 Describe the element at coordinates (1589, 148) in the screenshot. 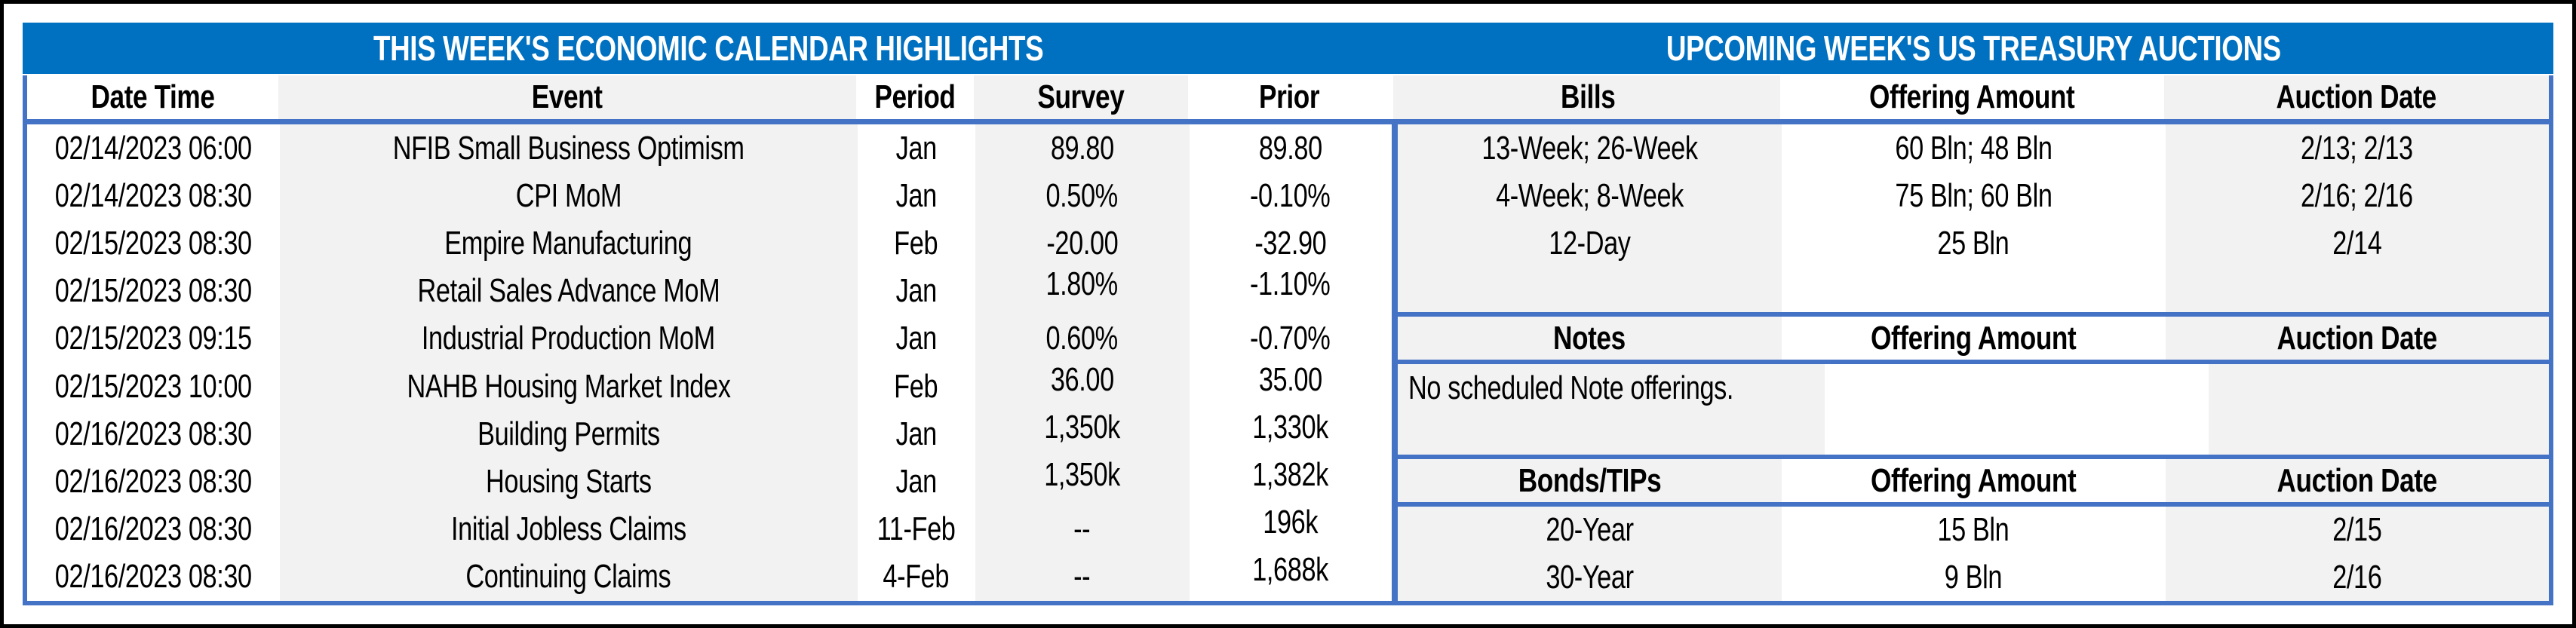

I see `bills-cell: 13-Week; 26-Week` at that location.